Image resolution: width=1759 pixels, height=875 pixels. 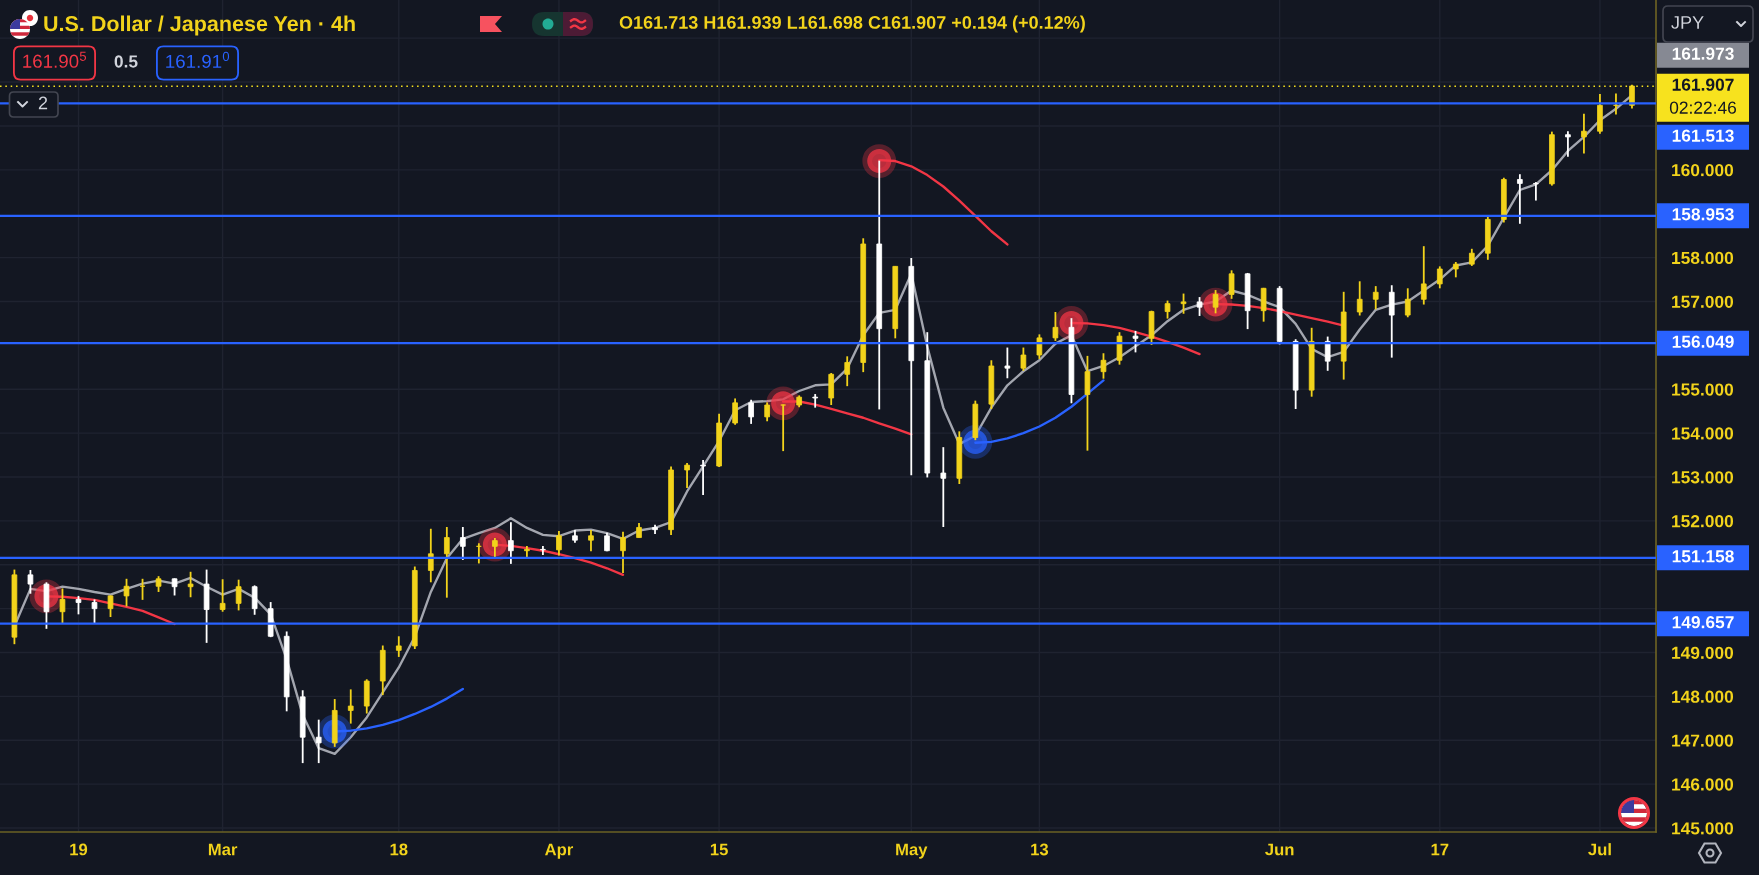 I want to click on x-tick-label: 13, so click(x=1040, y=849).